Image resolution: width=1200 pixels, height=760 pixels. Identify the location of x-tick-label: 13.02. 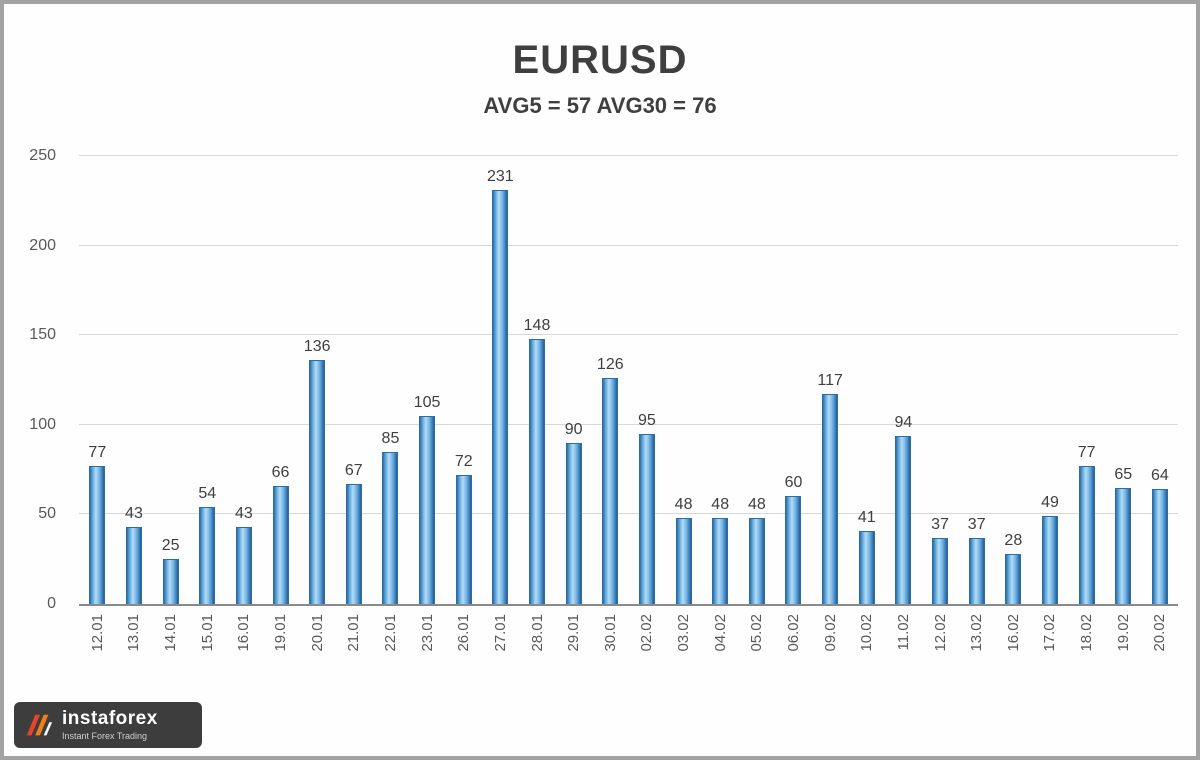
(977, 633).